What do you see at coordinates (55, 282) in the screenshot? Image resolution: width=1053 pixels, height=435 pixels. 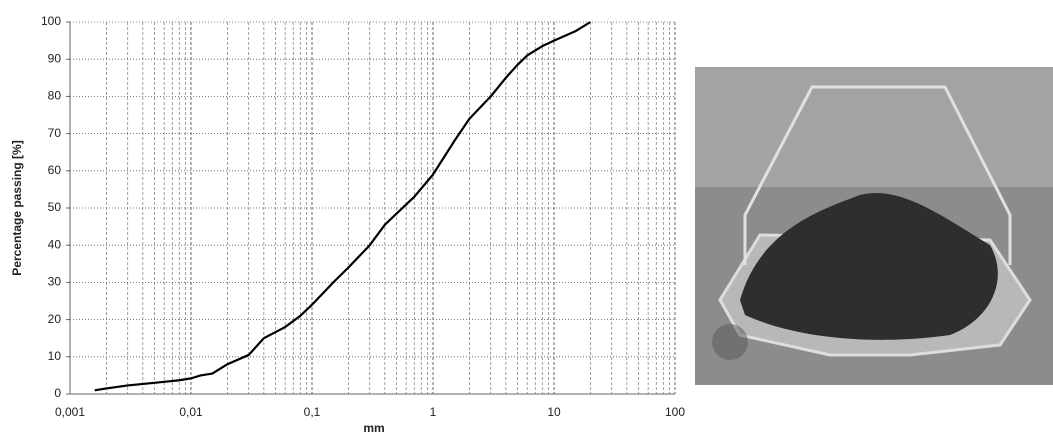 I see `y-tick-label: 30` at bounding box center [55, 282].